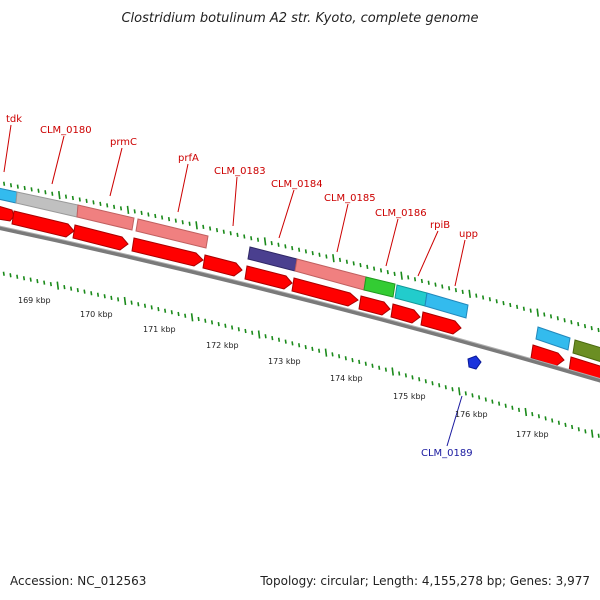 The height and width of the screenshot is (600, 600). What do you see at coordinates (272, 259) in the screenshot?
I see `feature-clm0184-box` at bounding box center [272, 259].